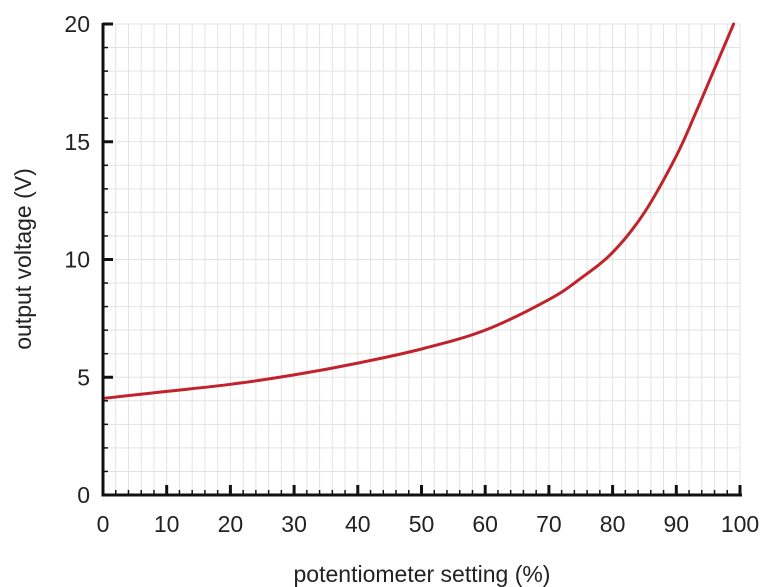 Image resolution: width=771 pixels, height=587 pixels. What do you see at coordinates (103, 524) in the screenshot?
I see `x-tick-label: 0` at bounding box center [103, 524].